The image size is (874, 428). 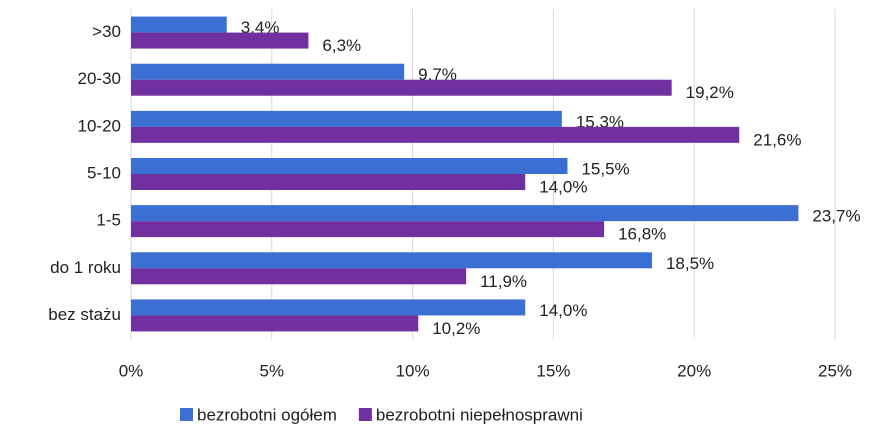 What do you see at coordinates (272, 370) in the screenshot?
I see `x-tick-label: 5%` at bounding box center [272, 370].